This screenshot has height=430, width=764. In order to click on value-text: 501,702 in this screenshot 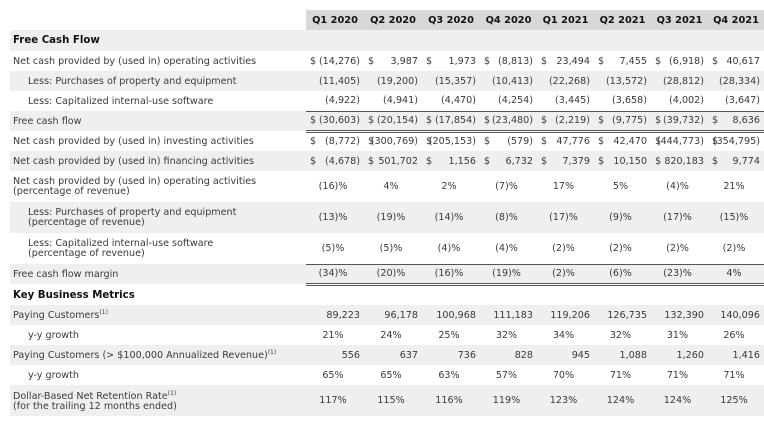, I will do `click(398, 161)`.